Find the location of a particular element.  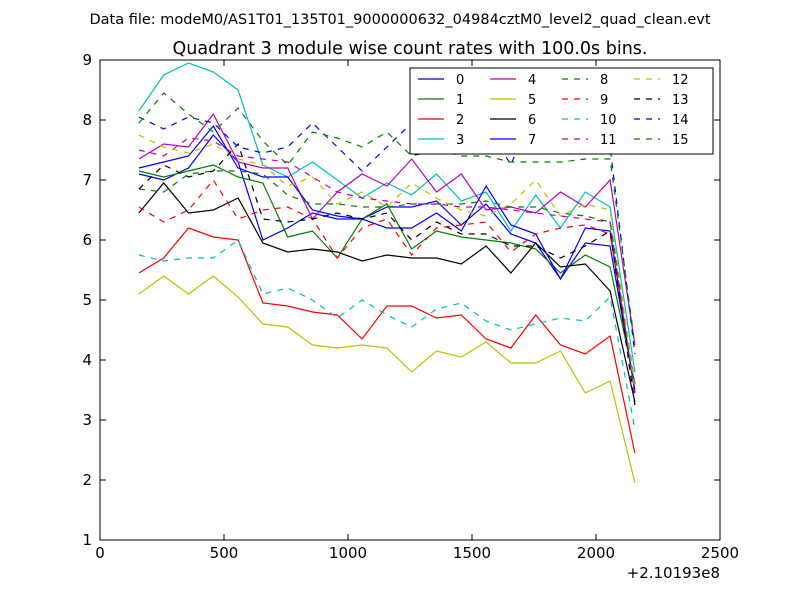

legend-label-5: 5 is located at coordinates (532, 100).